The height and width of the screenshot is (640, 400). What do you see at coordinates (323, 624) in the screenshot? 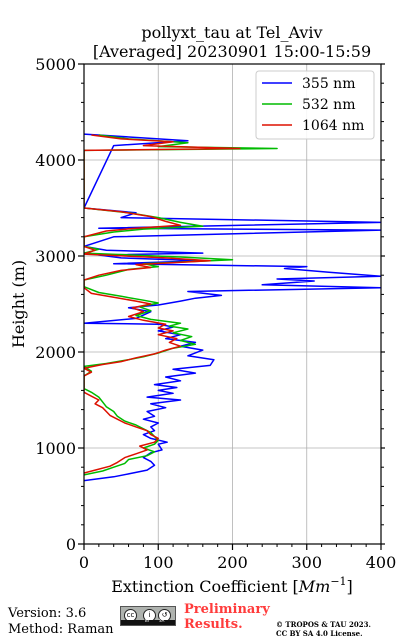
I see `copyright-text: © TROPOS & TAU 2023.` at bounding box center [323, 624].